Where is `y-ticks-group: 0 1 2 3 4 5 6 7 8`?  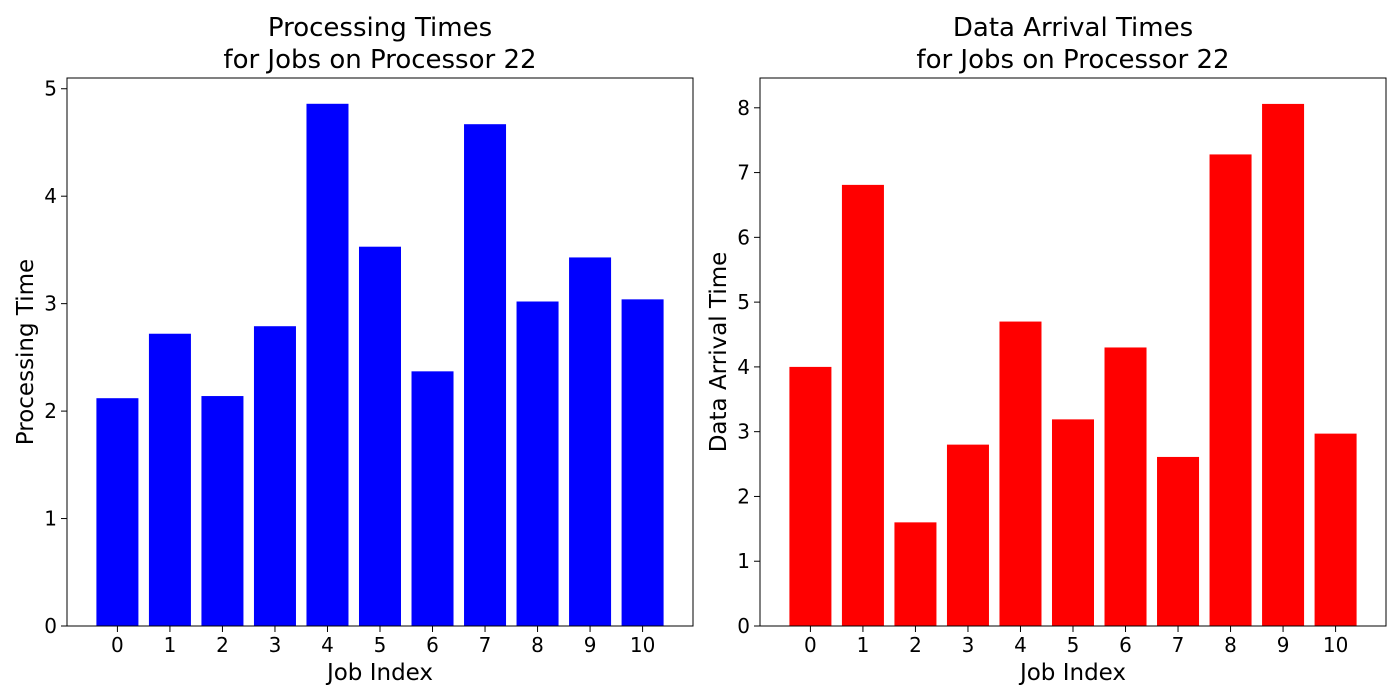 y-ticks-group: 0 1 2 3 4 5 6 7 8 is located at coordinates (748, 367).